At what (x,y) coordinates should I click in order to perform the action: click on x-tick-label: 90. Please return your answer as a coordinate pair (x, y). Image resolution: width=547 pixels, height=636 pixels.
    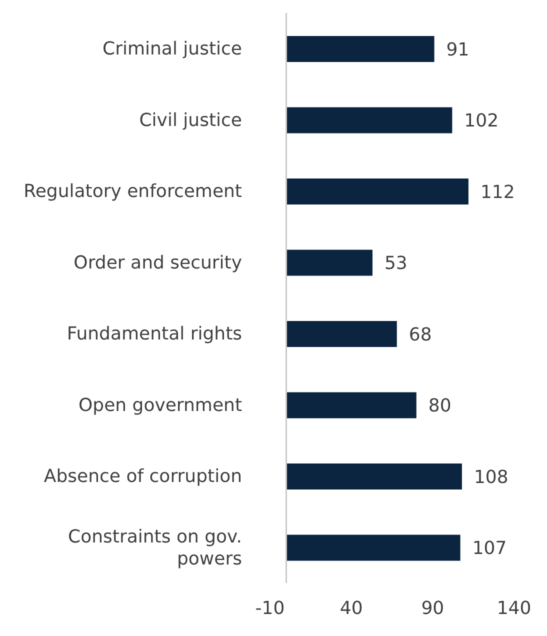
    Looking at the image, I should click on (432, 608).